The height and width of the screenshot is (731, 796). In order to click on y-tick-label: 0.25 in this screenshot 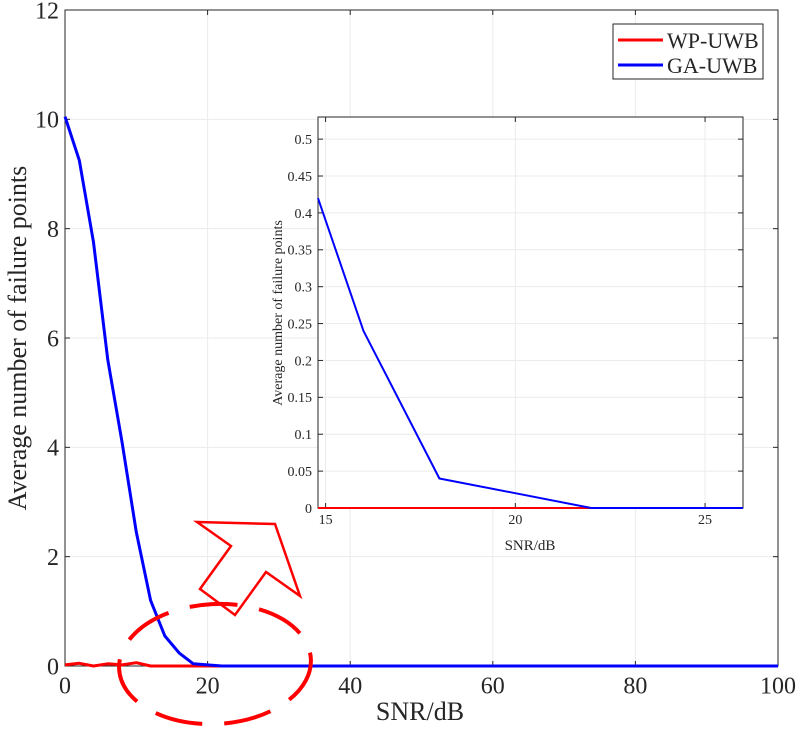, I will do `click(300, 324)`.